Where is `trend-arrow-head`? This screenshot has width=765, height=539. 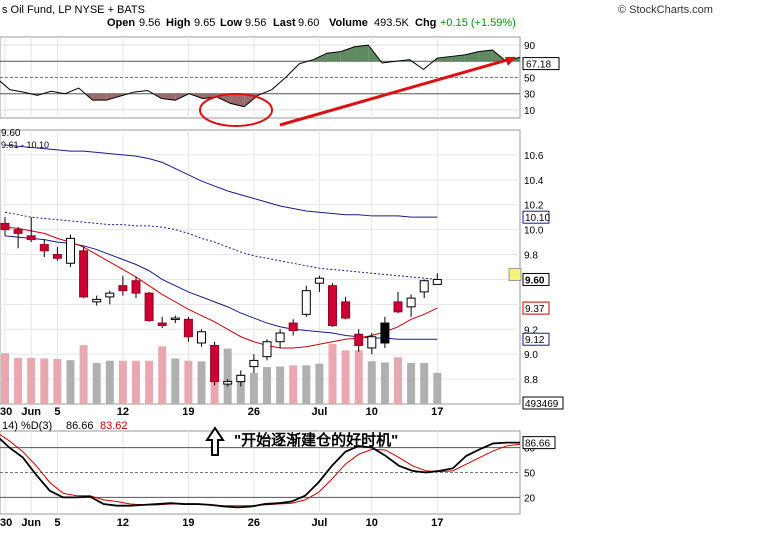
trend-arrow-head is located at coordinates (510, 61).